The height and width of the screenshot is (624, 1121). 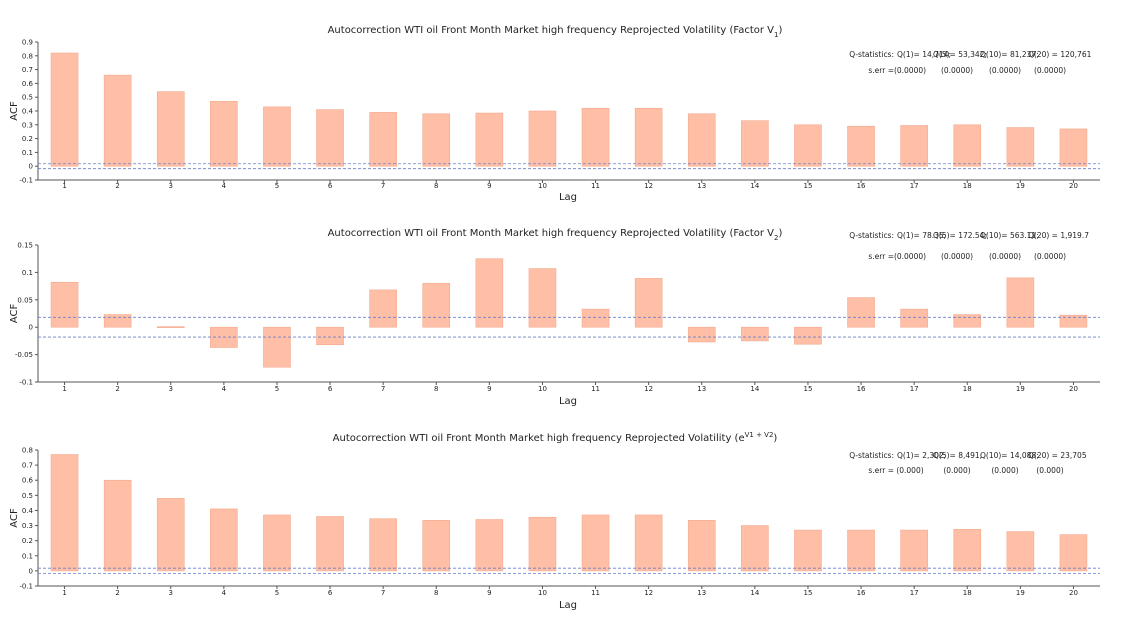 I want to click on x-tick-label: 1, so click(x=64, y=593).